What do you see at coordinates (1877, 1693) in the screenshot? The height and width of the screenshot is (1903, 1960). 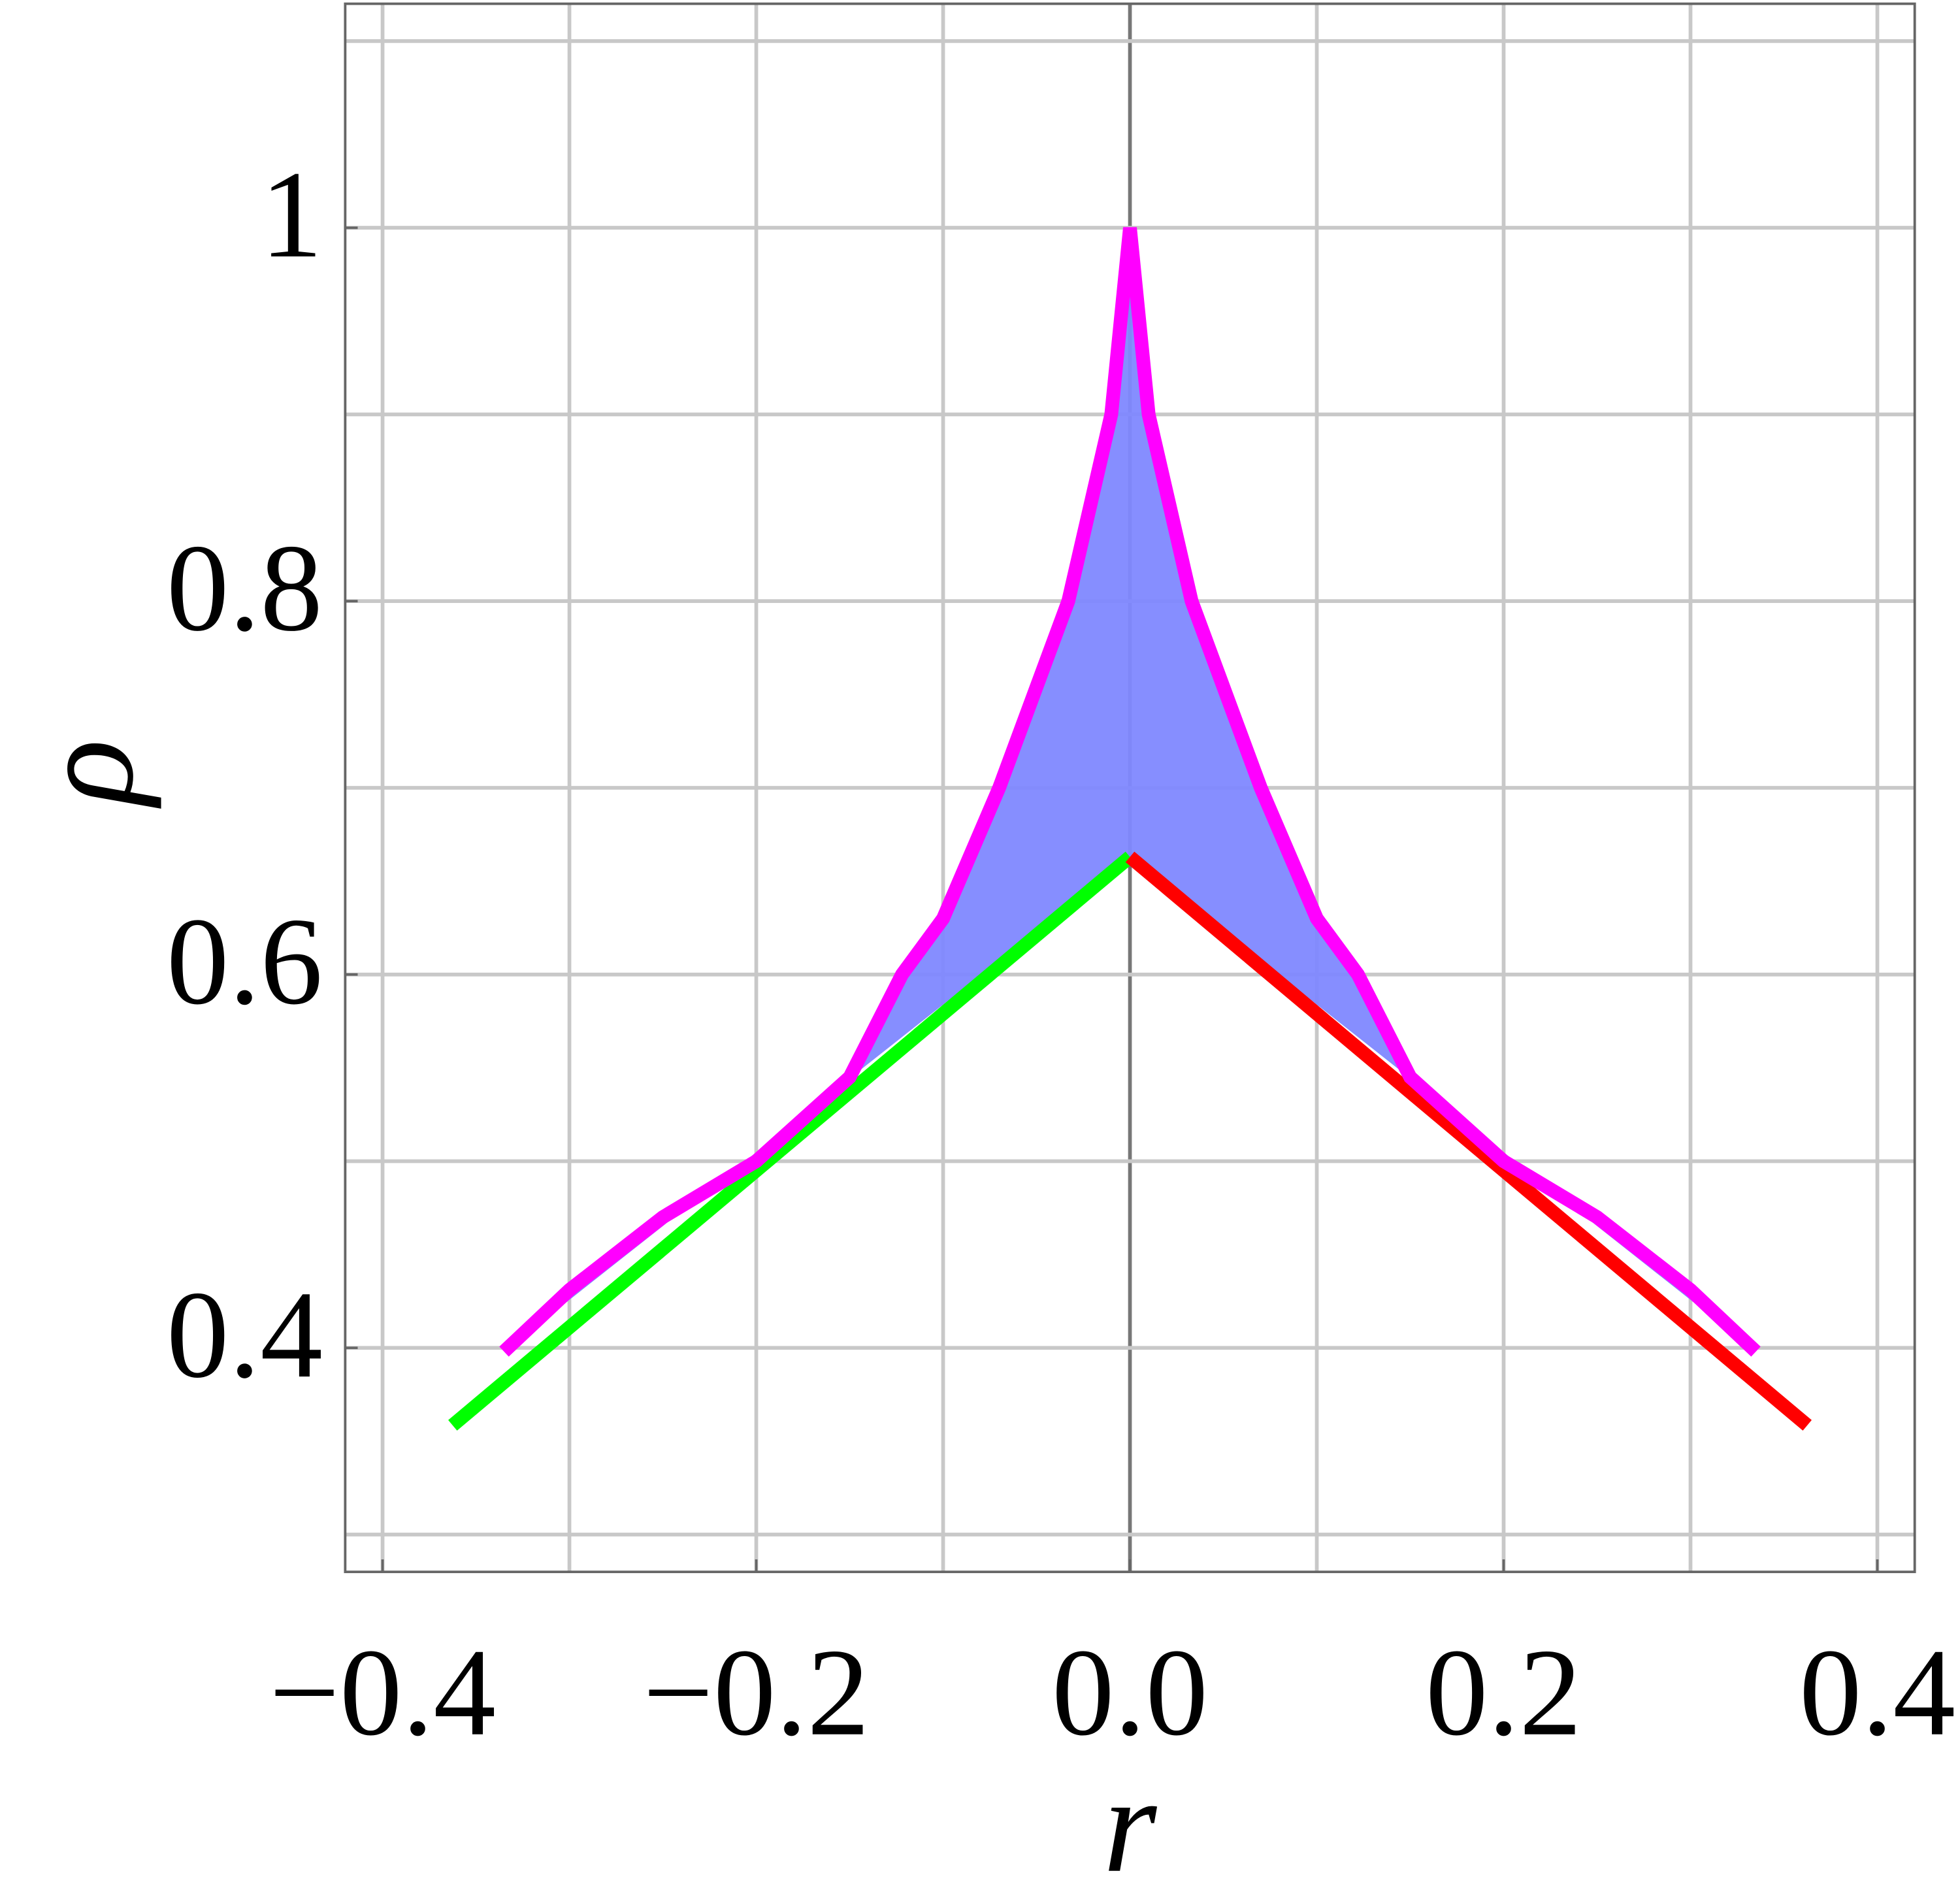 I see `x-tick-label: 0.4` at bounding box center [1877, 1693].